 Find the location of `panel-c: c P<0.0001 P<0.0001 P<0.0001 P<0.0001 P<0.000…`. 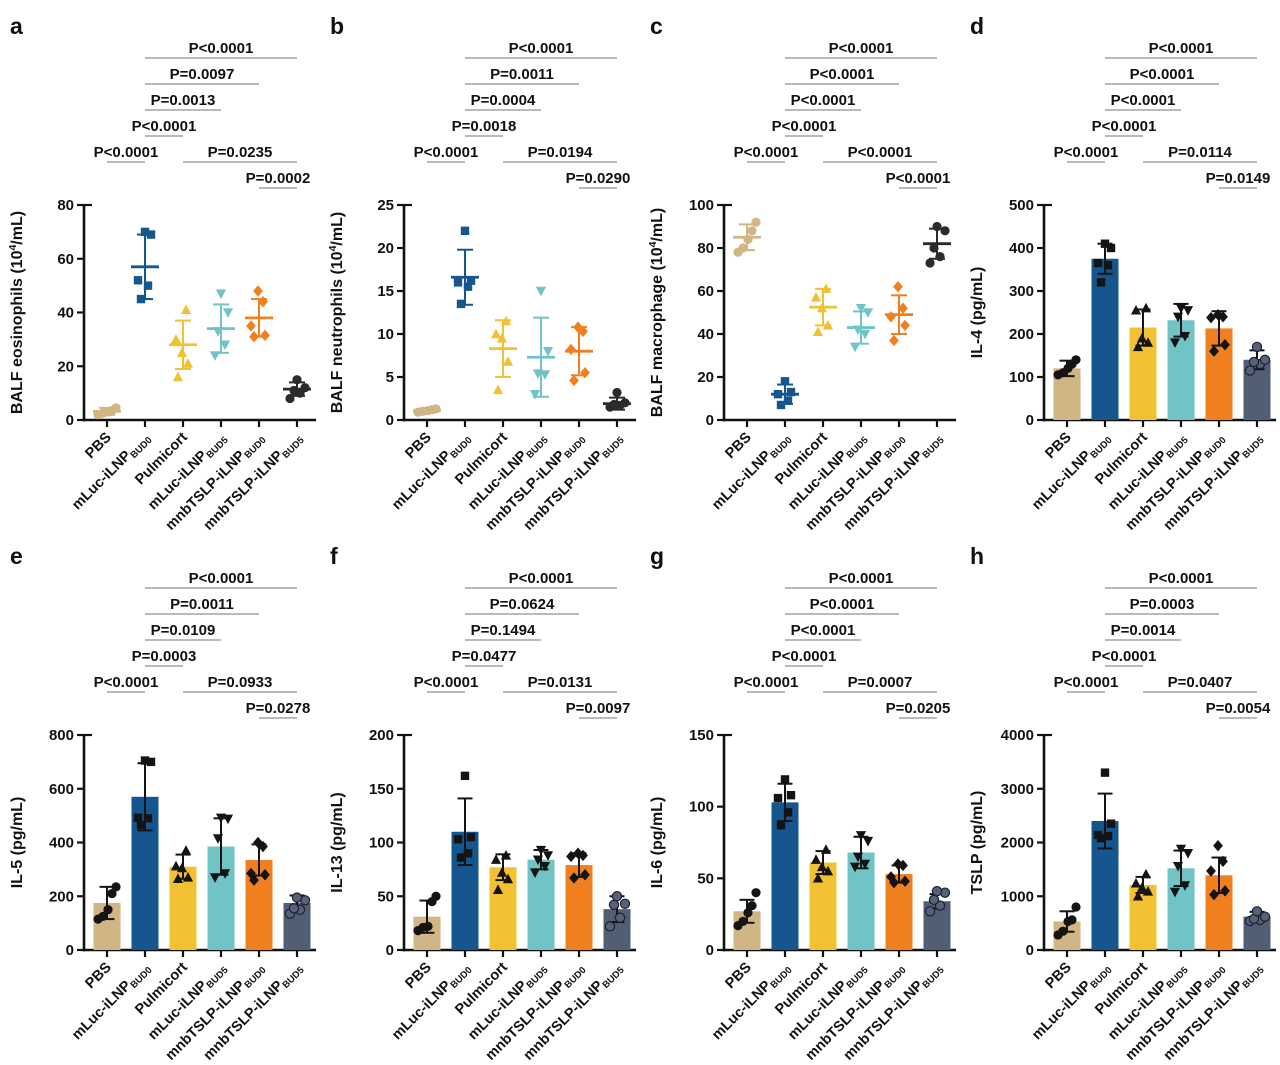

panel-c: c P<0.0001 P<0.0001 P<0.0001 P<0.0001 P<0.000… is located at coordinates (800, 268).